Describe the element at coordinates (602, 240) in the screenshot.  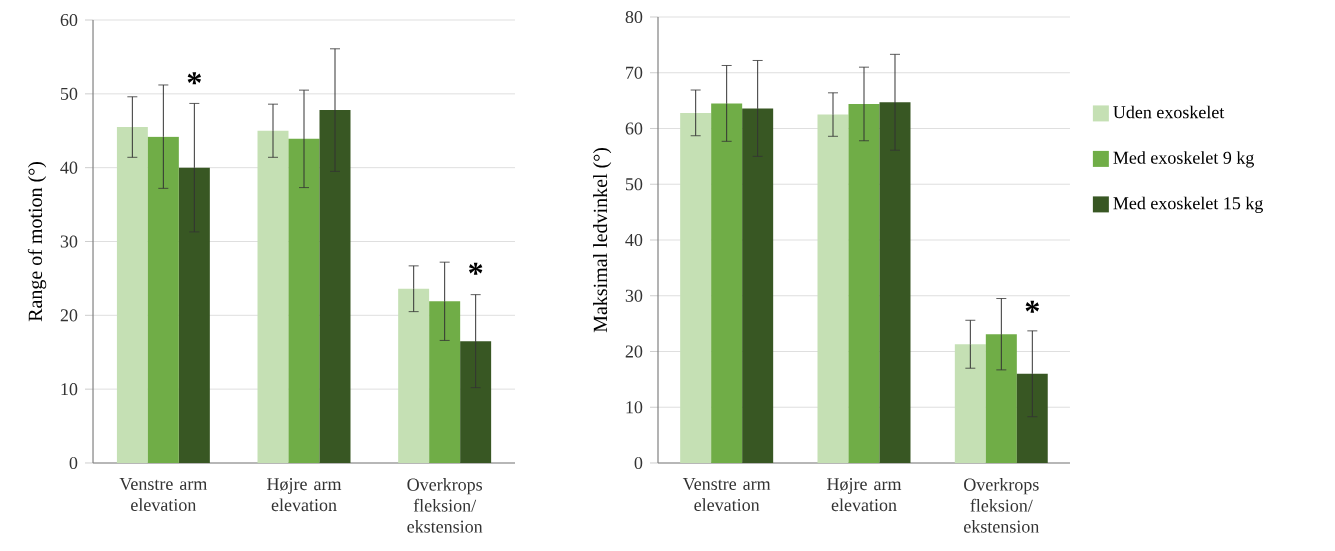
I see `y-axis-title: Maksimal ledvinkel (°)` at that location.